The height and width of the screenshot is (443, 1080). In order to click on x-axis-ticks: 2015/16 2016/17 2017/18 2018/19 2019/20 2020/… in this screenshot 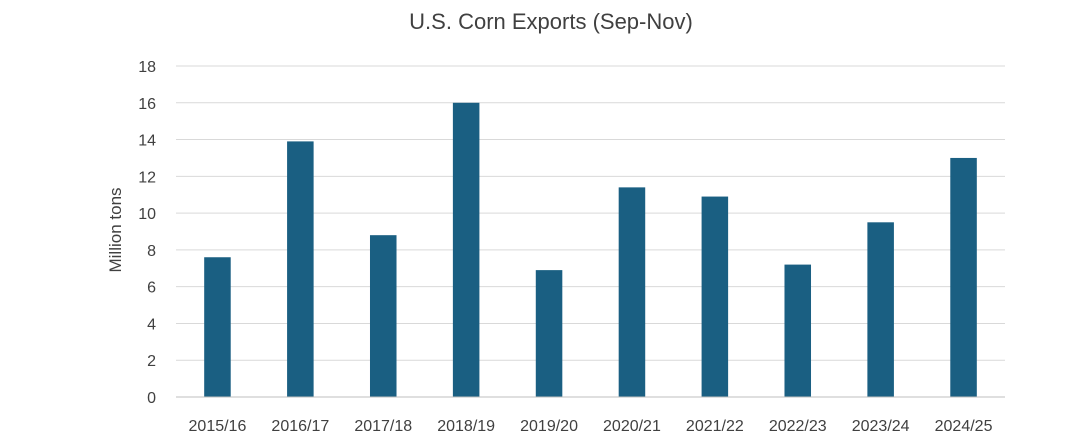, I will do `click(591, 426)`.